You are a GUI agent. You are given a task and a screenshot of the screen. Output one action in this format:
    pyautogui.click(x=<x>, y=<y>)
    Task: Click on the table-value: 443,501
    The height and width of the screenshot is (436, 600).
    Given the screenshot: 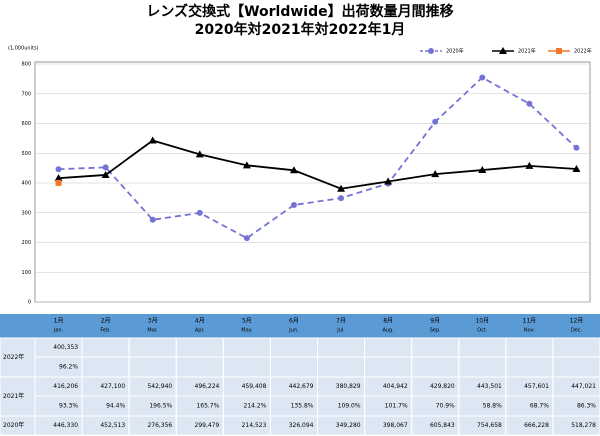 What is the action you would take?
    pyautogui.click(x=489, y=386)
    